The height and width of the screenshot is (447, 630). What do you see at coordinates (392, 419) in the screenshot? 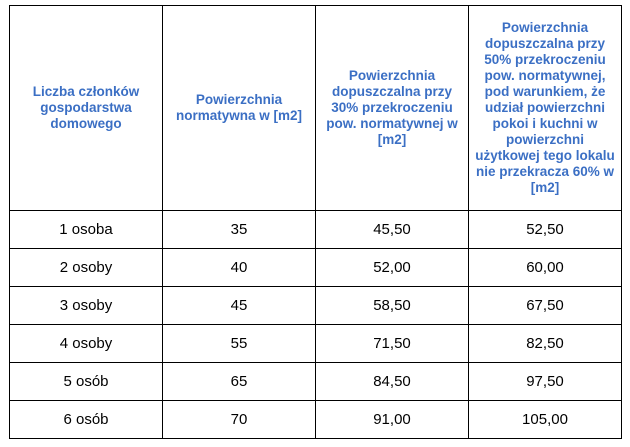
I see `cell-area-30: 91,00` at bounding box center [392, 419].